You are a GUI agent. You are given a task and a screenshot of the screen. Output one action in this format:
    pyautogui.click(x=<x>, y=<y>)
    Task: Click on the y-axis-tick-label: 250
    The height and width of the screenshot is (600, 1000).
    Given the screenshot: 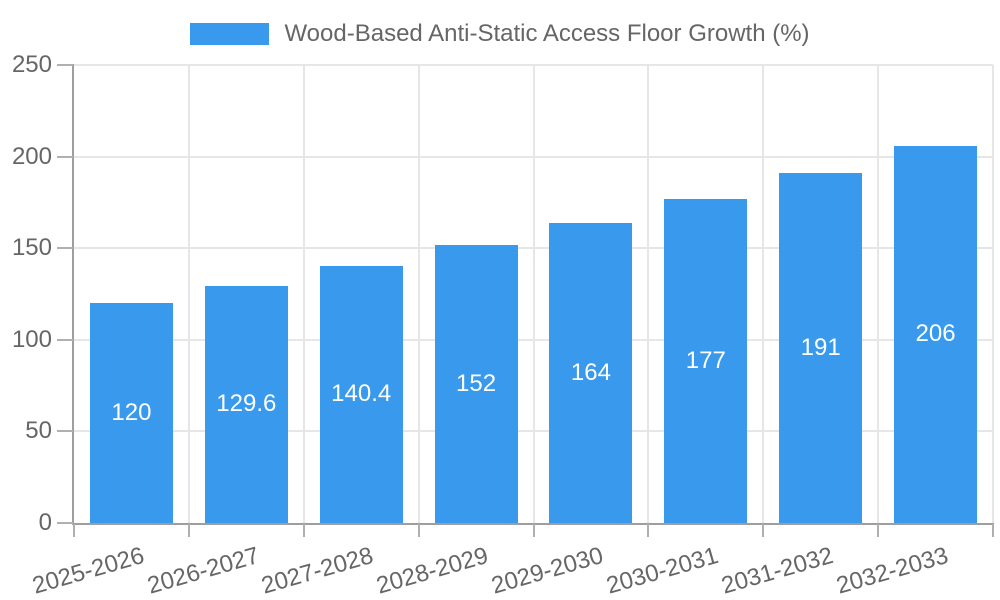 What is the action you would take?
    pyautogui.click(x=31, y=64)
    